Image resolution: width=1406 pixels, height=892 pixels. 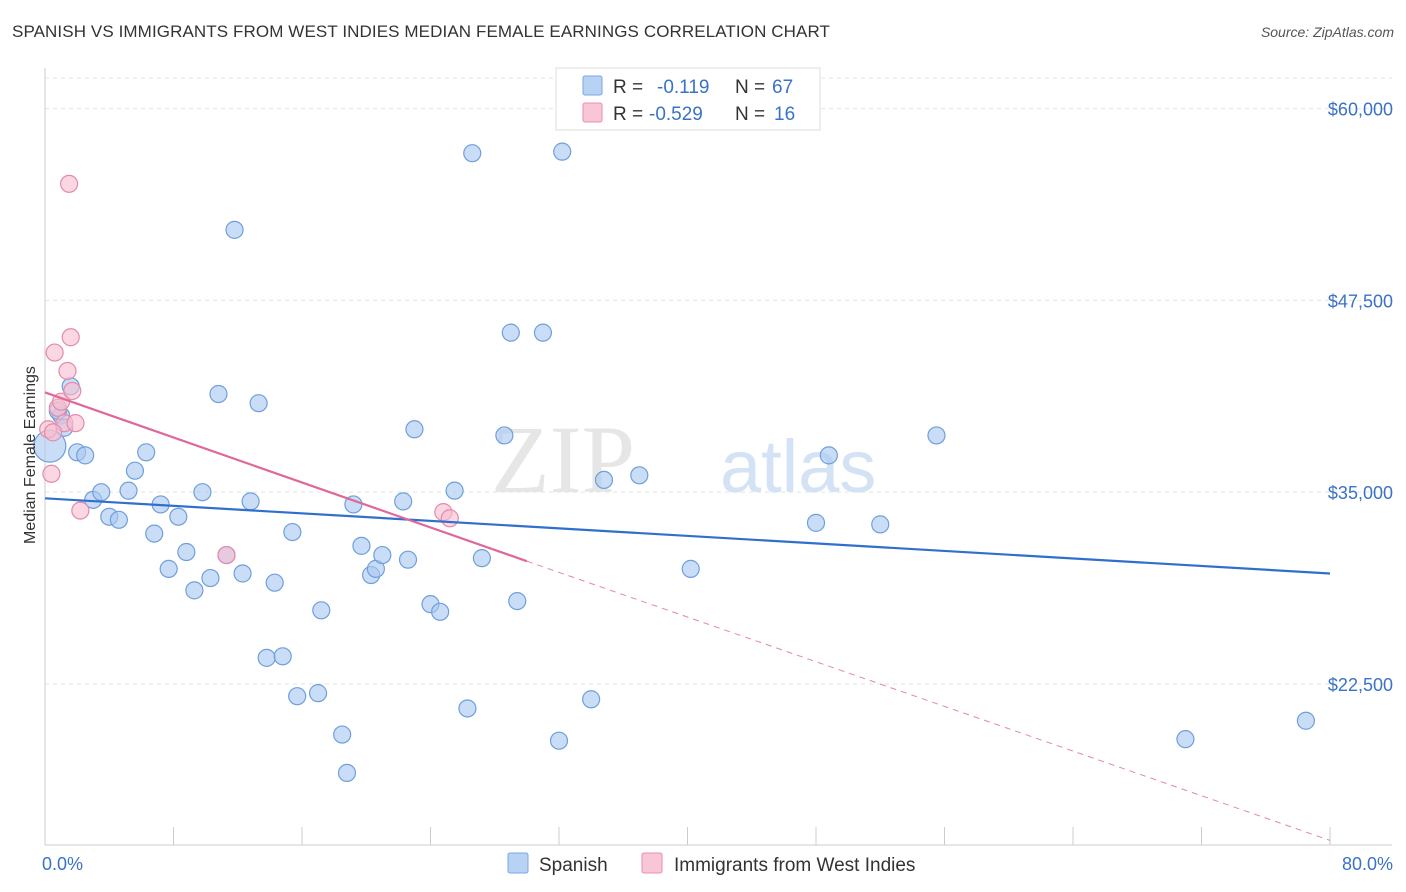 What do you see at coordinates (592, 85) in the screenshot?
I see `legend-swatch-spanish` at bounding box center [592, 85].